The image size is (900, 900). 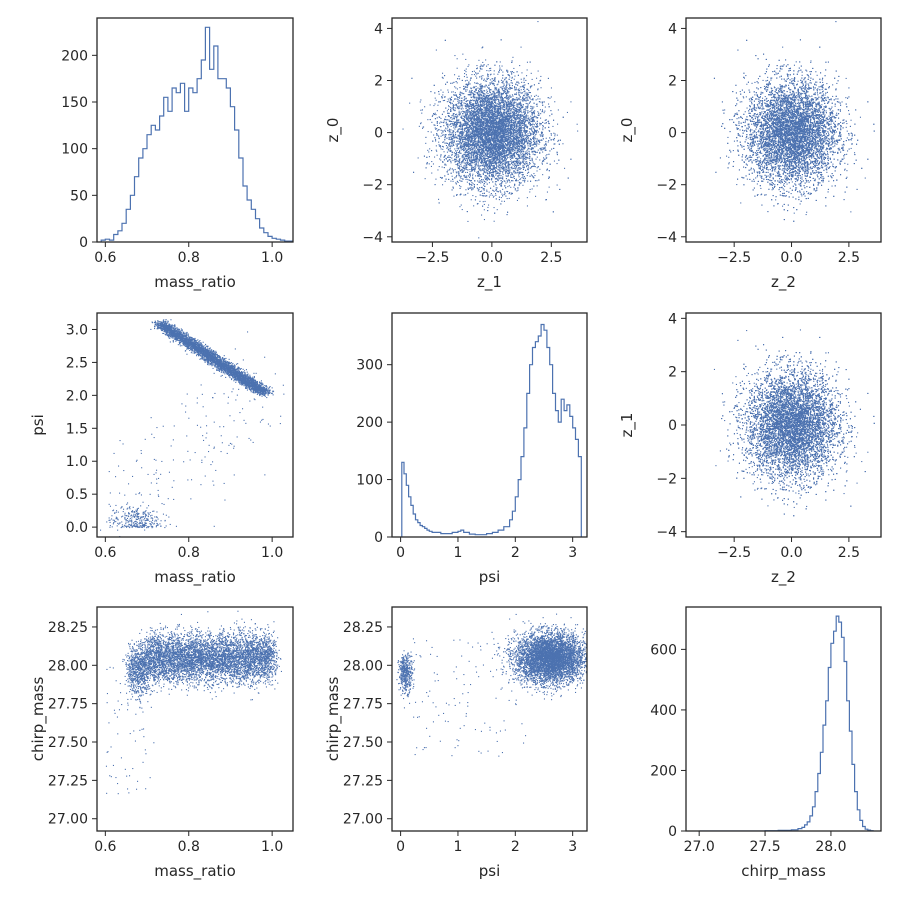 I want to click on x-axis-label: mass_ratio, so click(x=195, y=282).